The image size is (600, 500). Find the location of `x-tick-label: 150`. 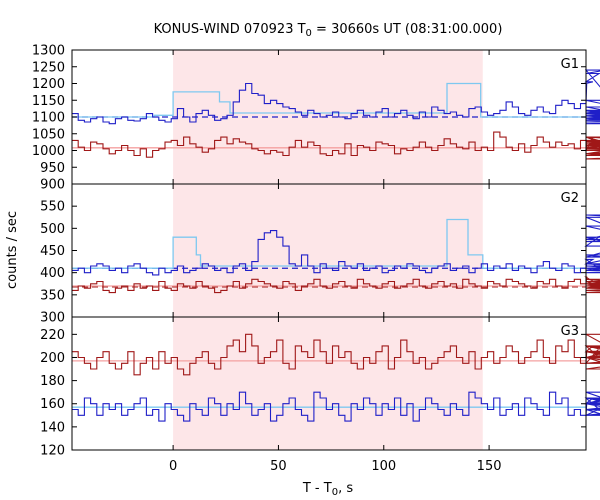

x-tick-label: 150 is located at coordinates (489, 466).